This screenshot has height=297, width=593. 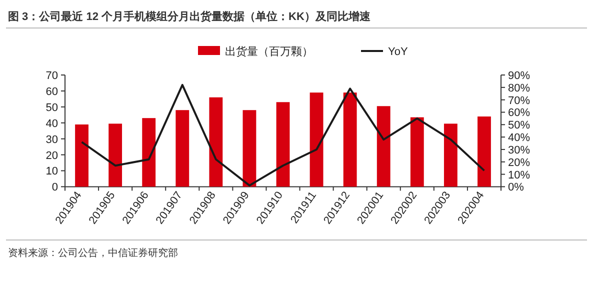 What do you see at coordinates (519, 88) in the screenshot?
I see `y2-tick-label: 80%` at bounding box center [519, 88].